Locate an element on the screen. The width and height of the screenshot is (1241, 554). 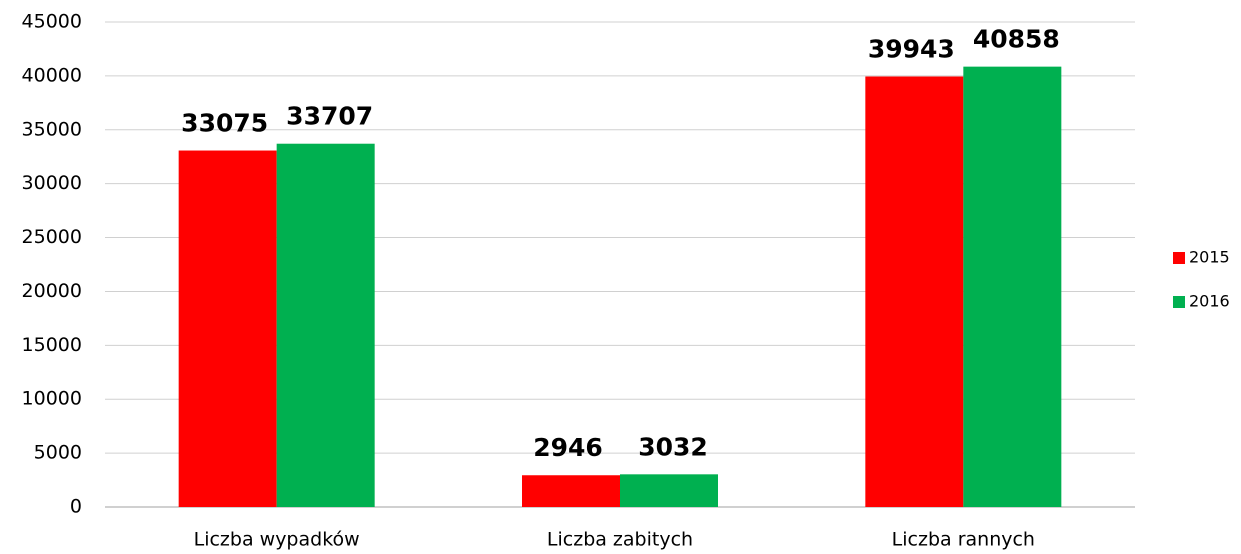
legend-label: 2016 is located at coordinates (1209, 301).